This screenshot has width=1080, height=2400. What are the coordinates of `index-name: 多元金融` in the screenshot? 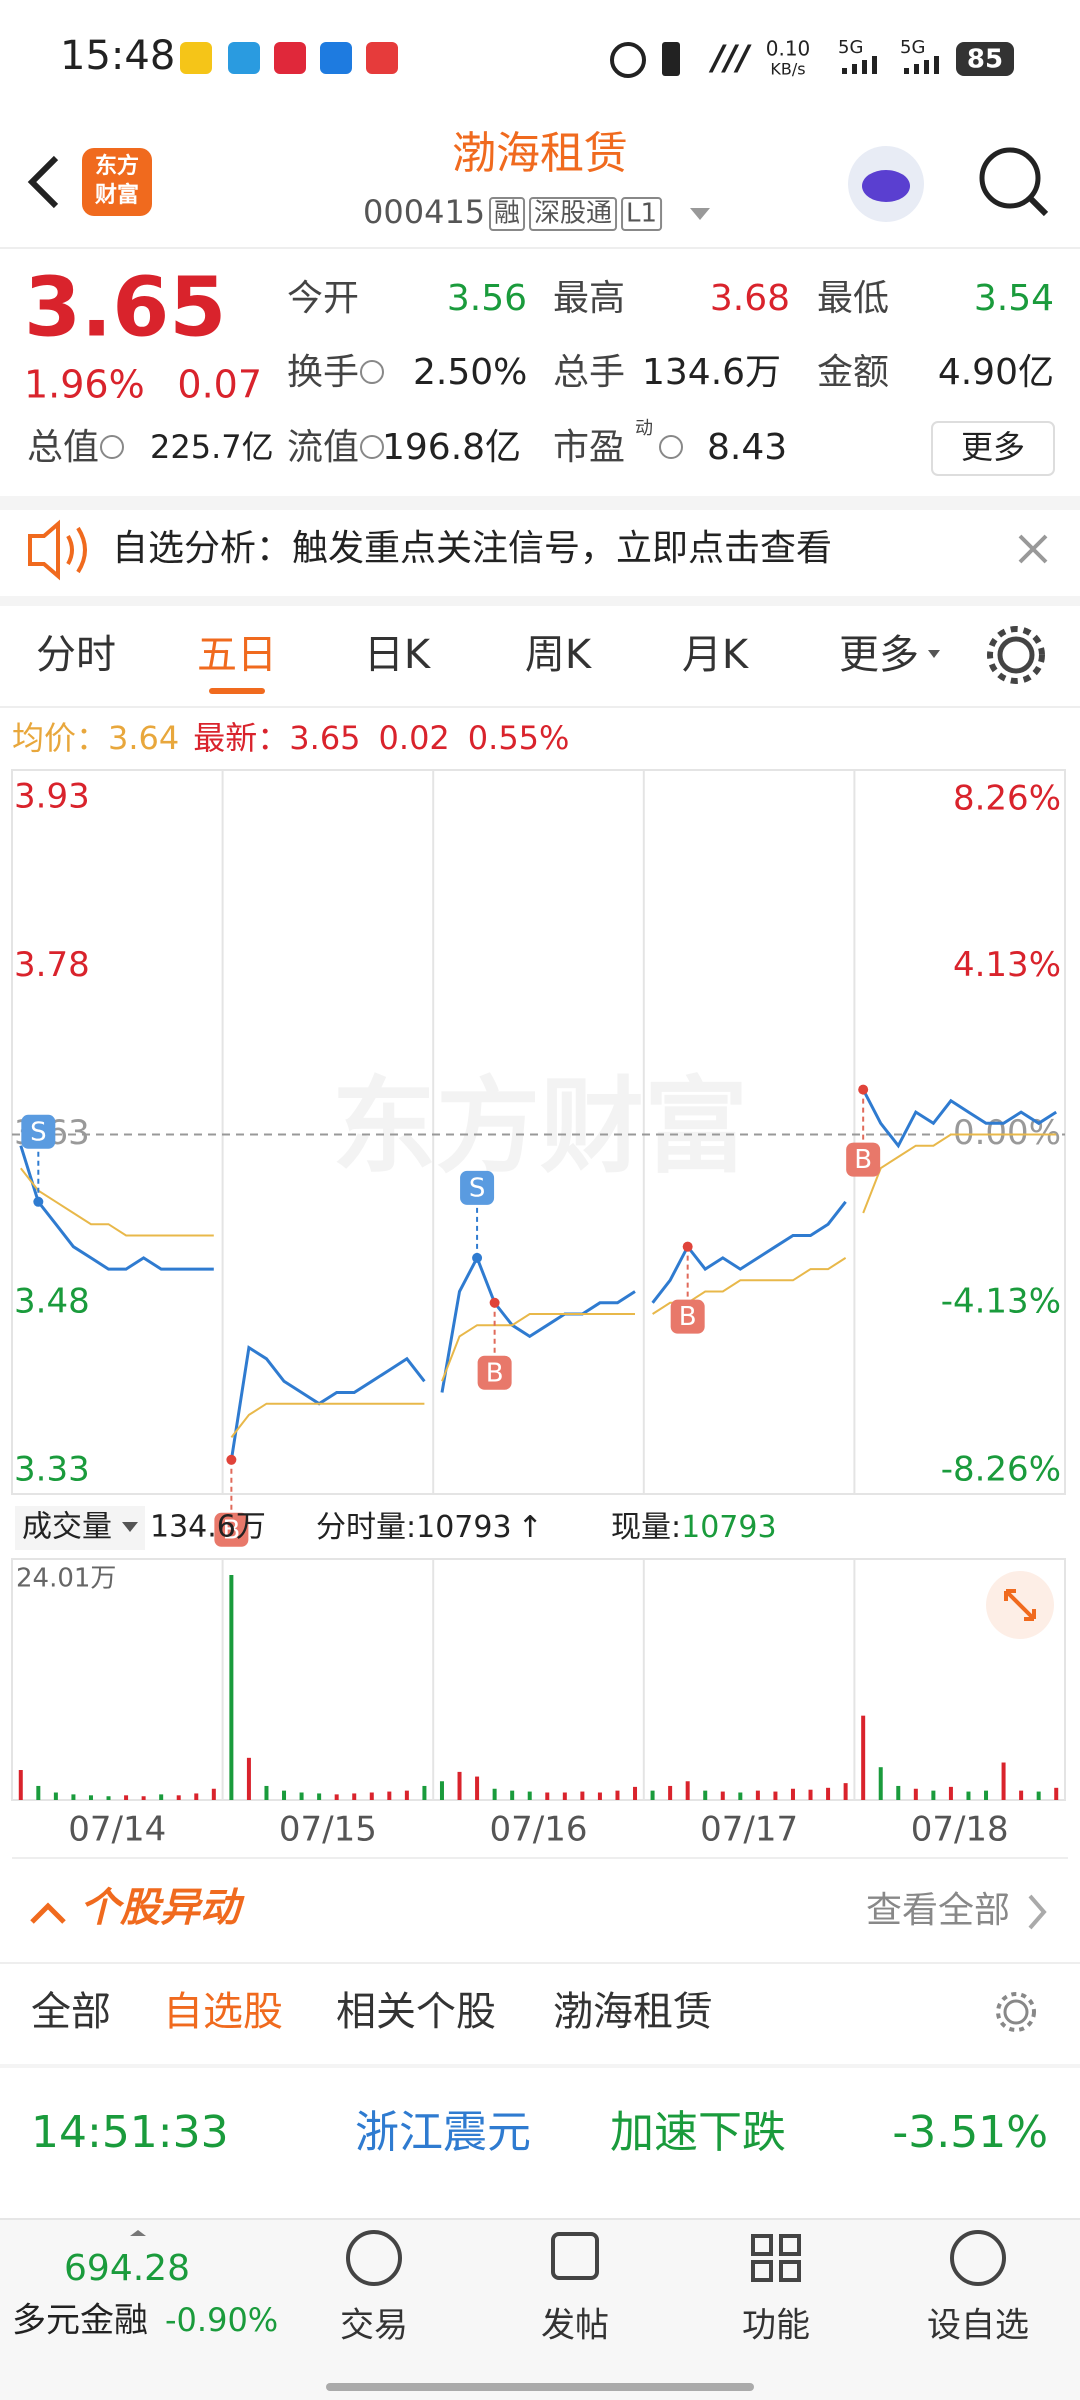 It's located at (80, 2321).